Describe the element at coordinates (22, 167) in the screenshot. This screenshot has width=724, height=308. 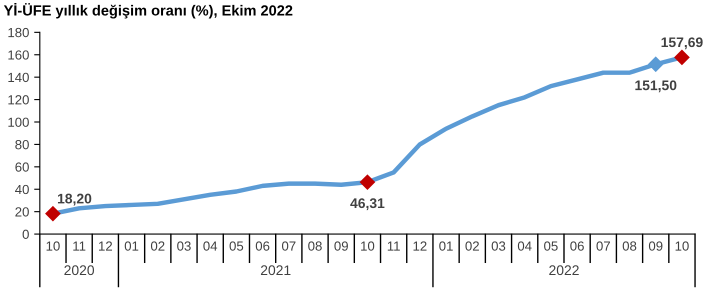
I see `y-tick-label: 60` at that location.